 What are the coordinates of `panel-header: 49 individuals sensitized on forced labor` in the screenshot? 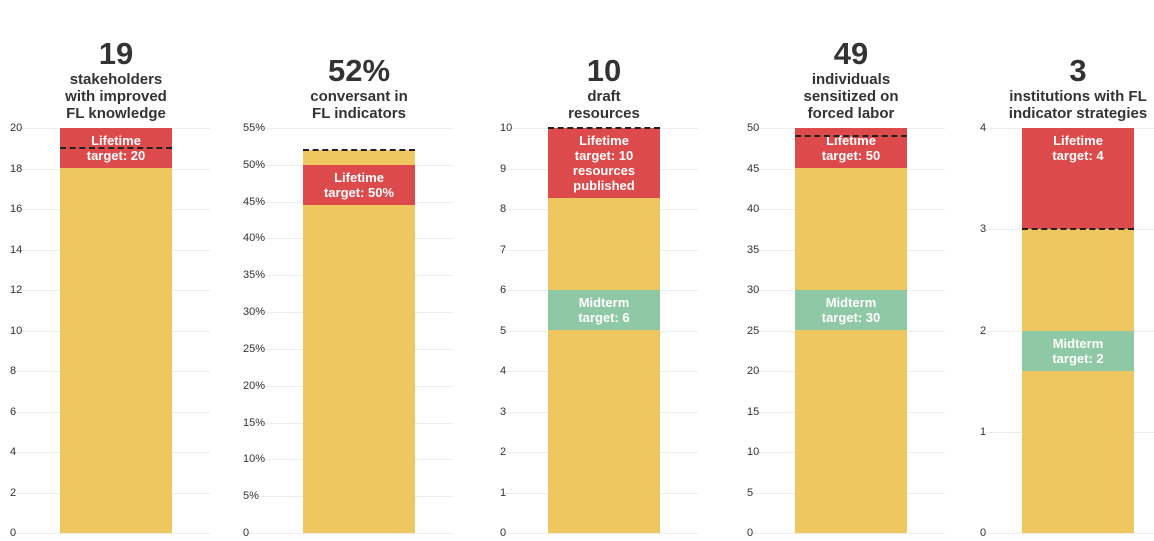 It's located at (851, 61).